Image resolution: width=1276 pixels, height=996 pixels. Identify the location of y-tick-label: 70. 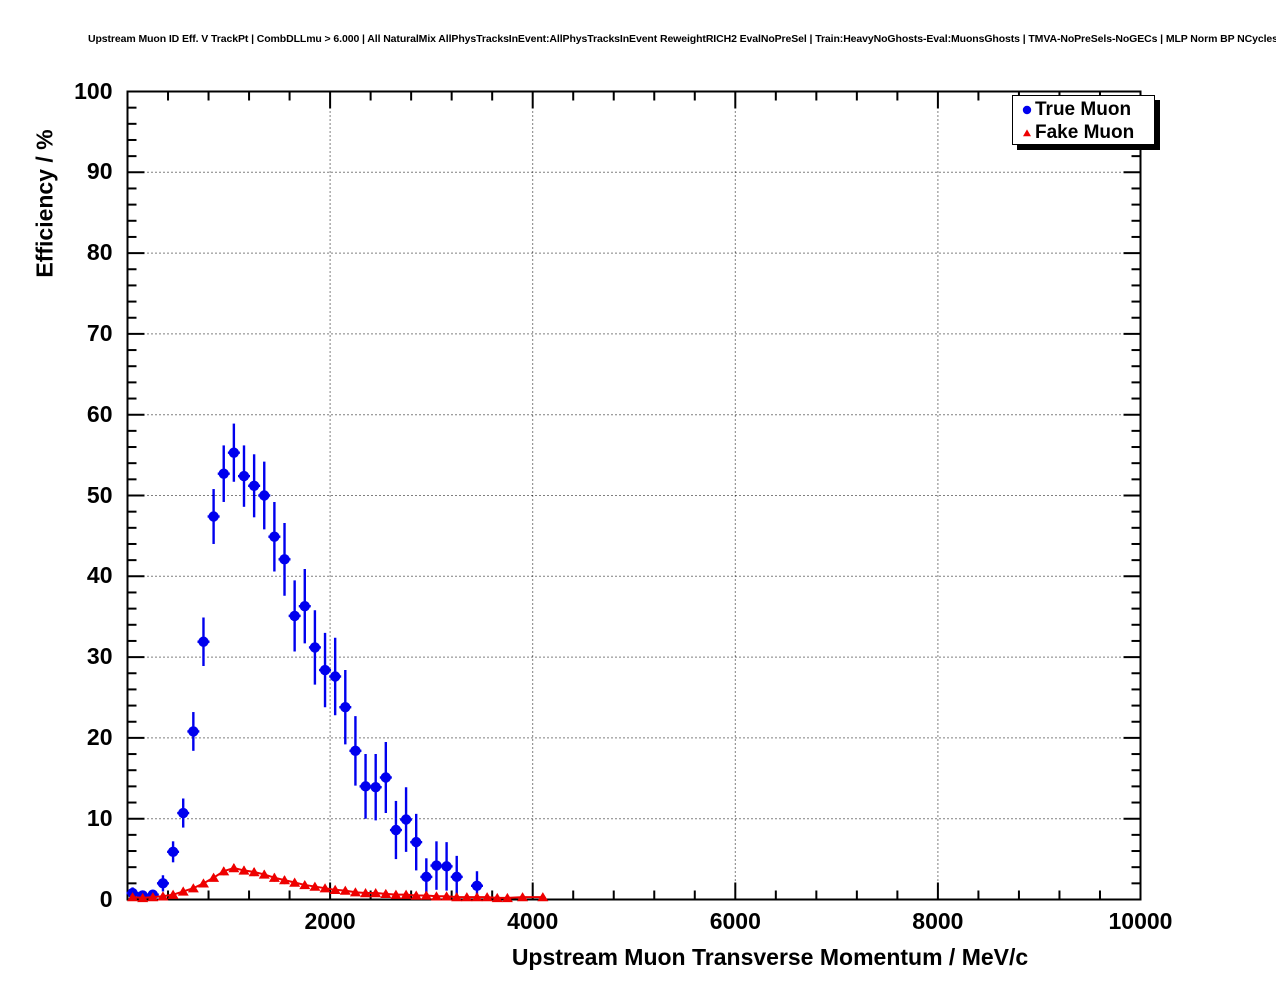
(99, 332).